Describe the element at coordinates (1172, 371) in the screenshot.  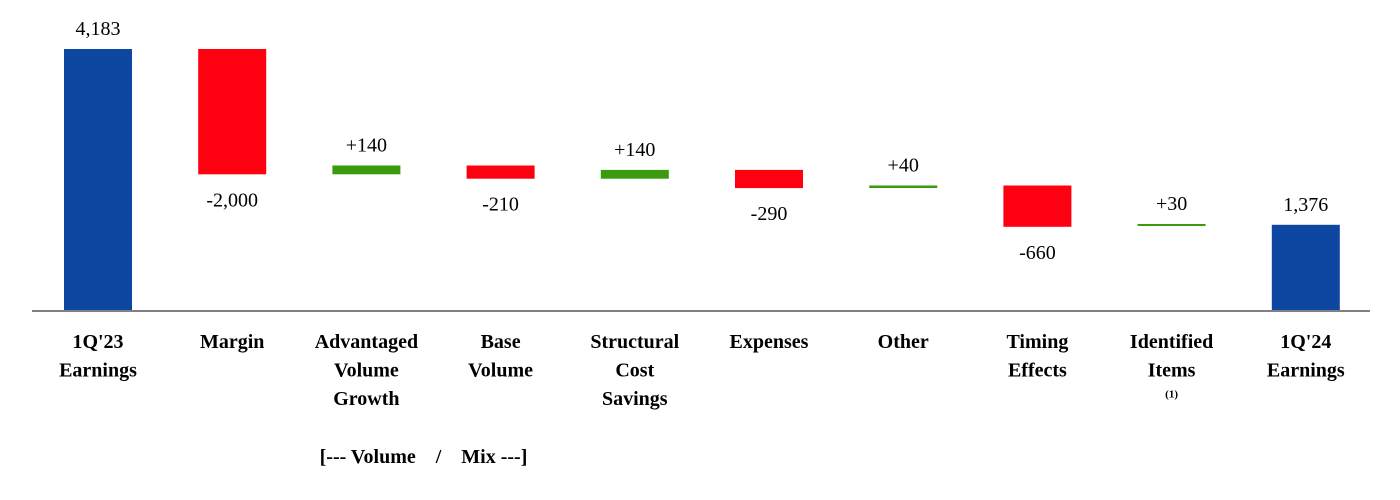
I see `category-label-line: Items` at that location.